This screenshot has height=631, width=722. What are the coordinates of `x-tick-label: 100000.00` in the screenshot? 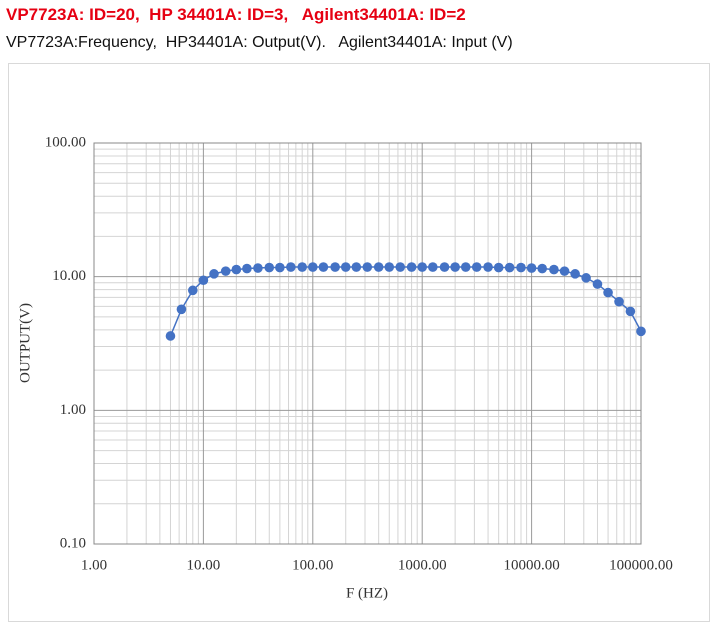 It's located at (641, 565).